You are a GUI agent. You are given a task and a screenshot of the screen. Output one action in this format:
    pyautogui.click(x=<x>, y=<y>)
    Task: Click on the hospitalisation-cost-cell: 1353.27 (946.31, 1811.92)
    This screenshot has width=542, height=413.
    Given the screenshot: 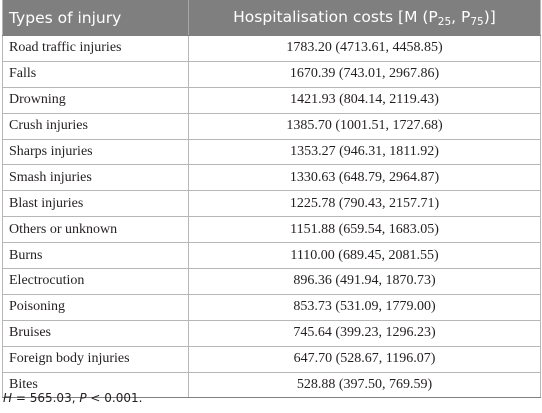 What is the action you would take?
    pyautogui.click(x=364, y=152)
    